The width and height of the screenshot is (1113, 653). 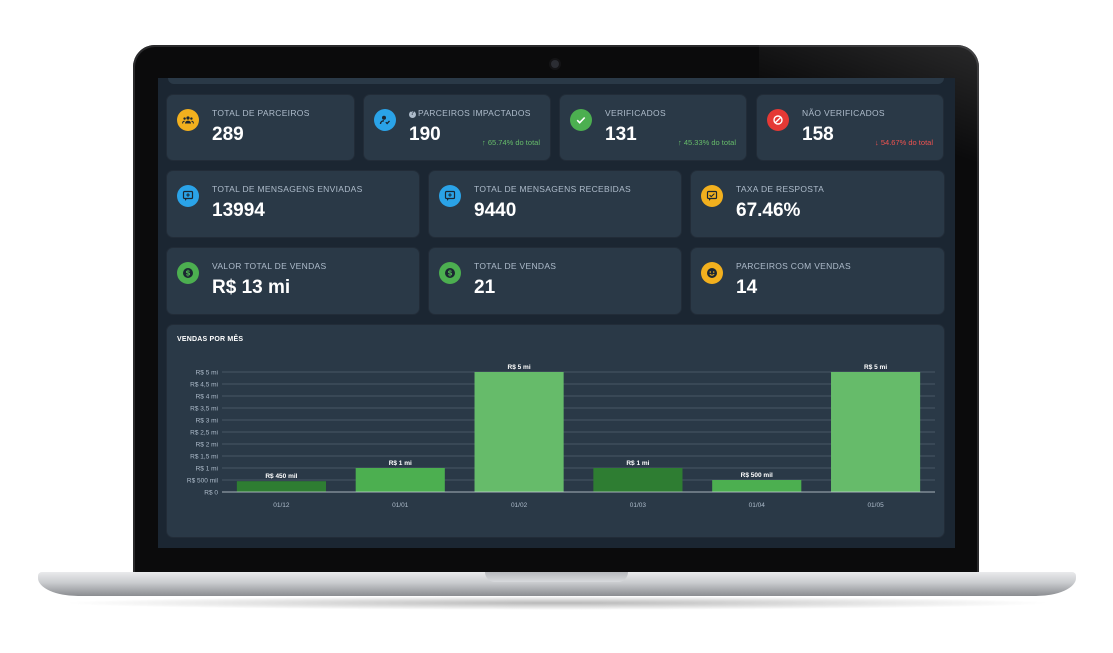 What do you see at coordinates (474, 113) in the screenshot?
I see `kpi-label-text: PARCEIROS IMPACTADOS` at bounding box center [474, 113].